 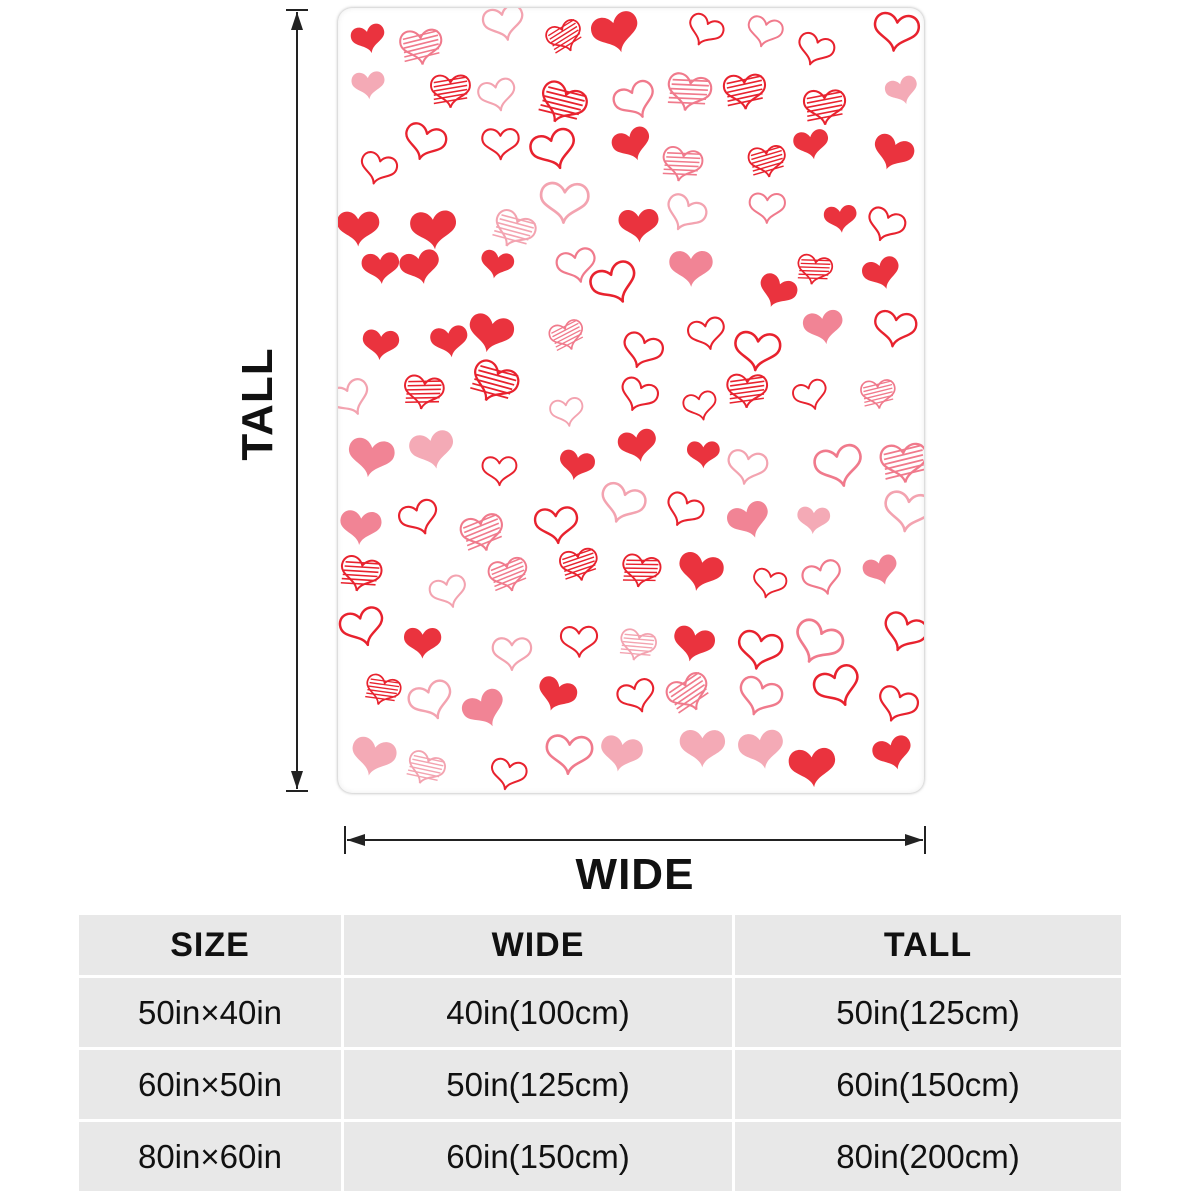 I want to click on table-row: 80in×60in 60in(150cm) 80in(200cm), so click(x=600, y=1156).